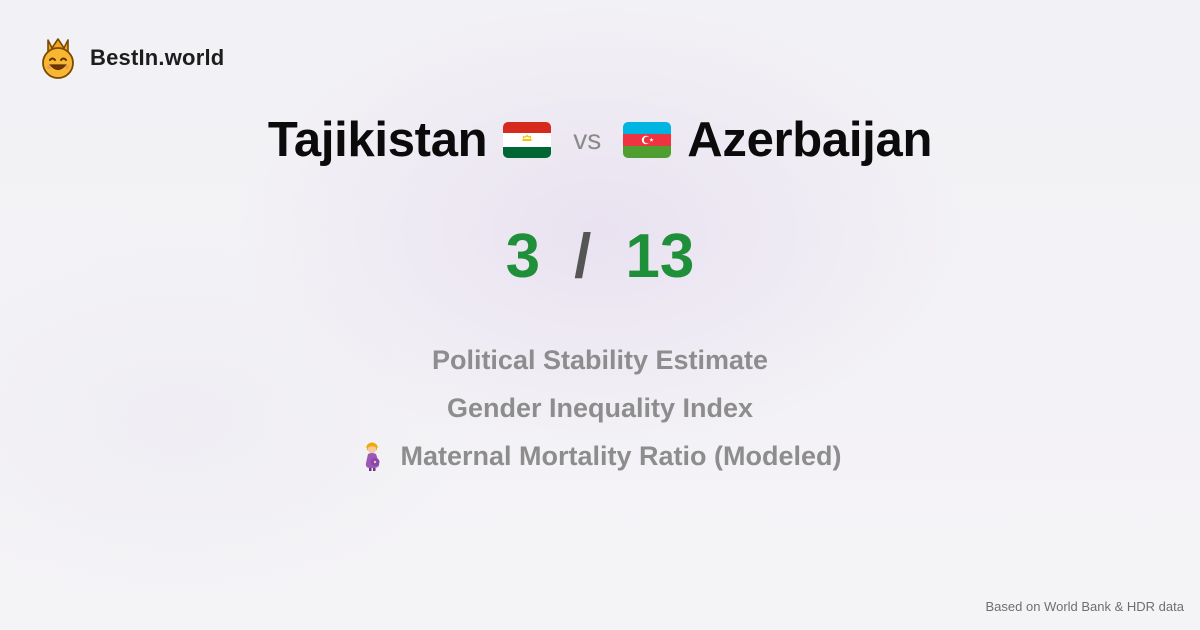 Image resolution: width=1200 pixels, height=630 pixels. Describe the element at coordinates (1084, 606) in the screenshot. I see `data-source-note: Based on World Bank & HDR data` at that location.